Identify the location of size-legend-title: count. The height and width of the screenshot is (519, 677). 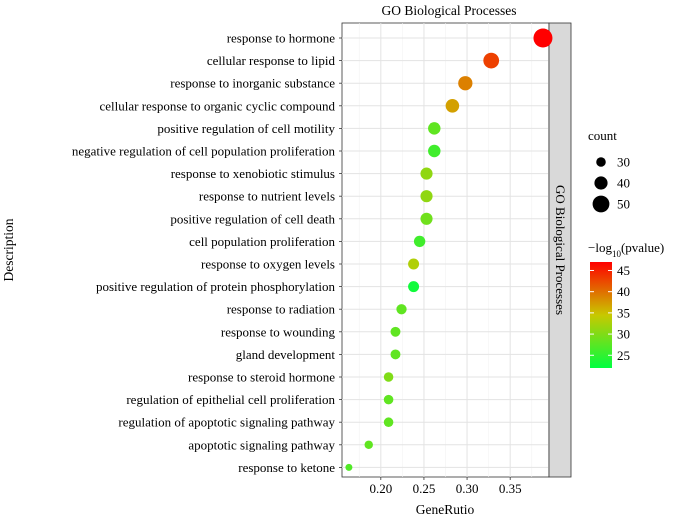
(602, 135).